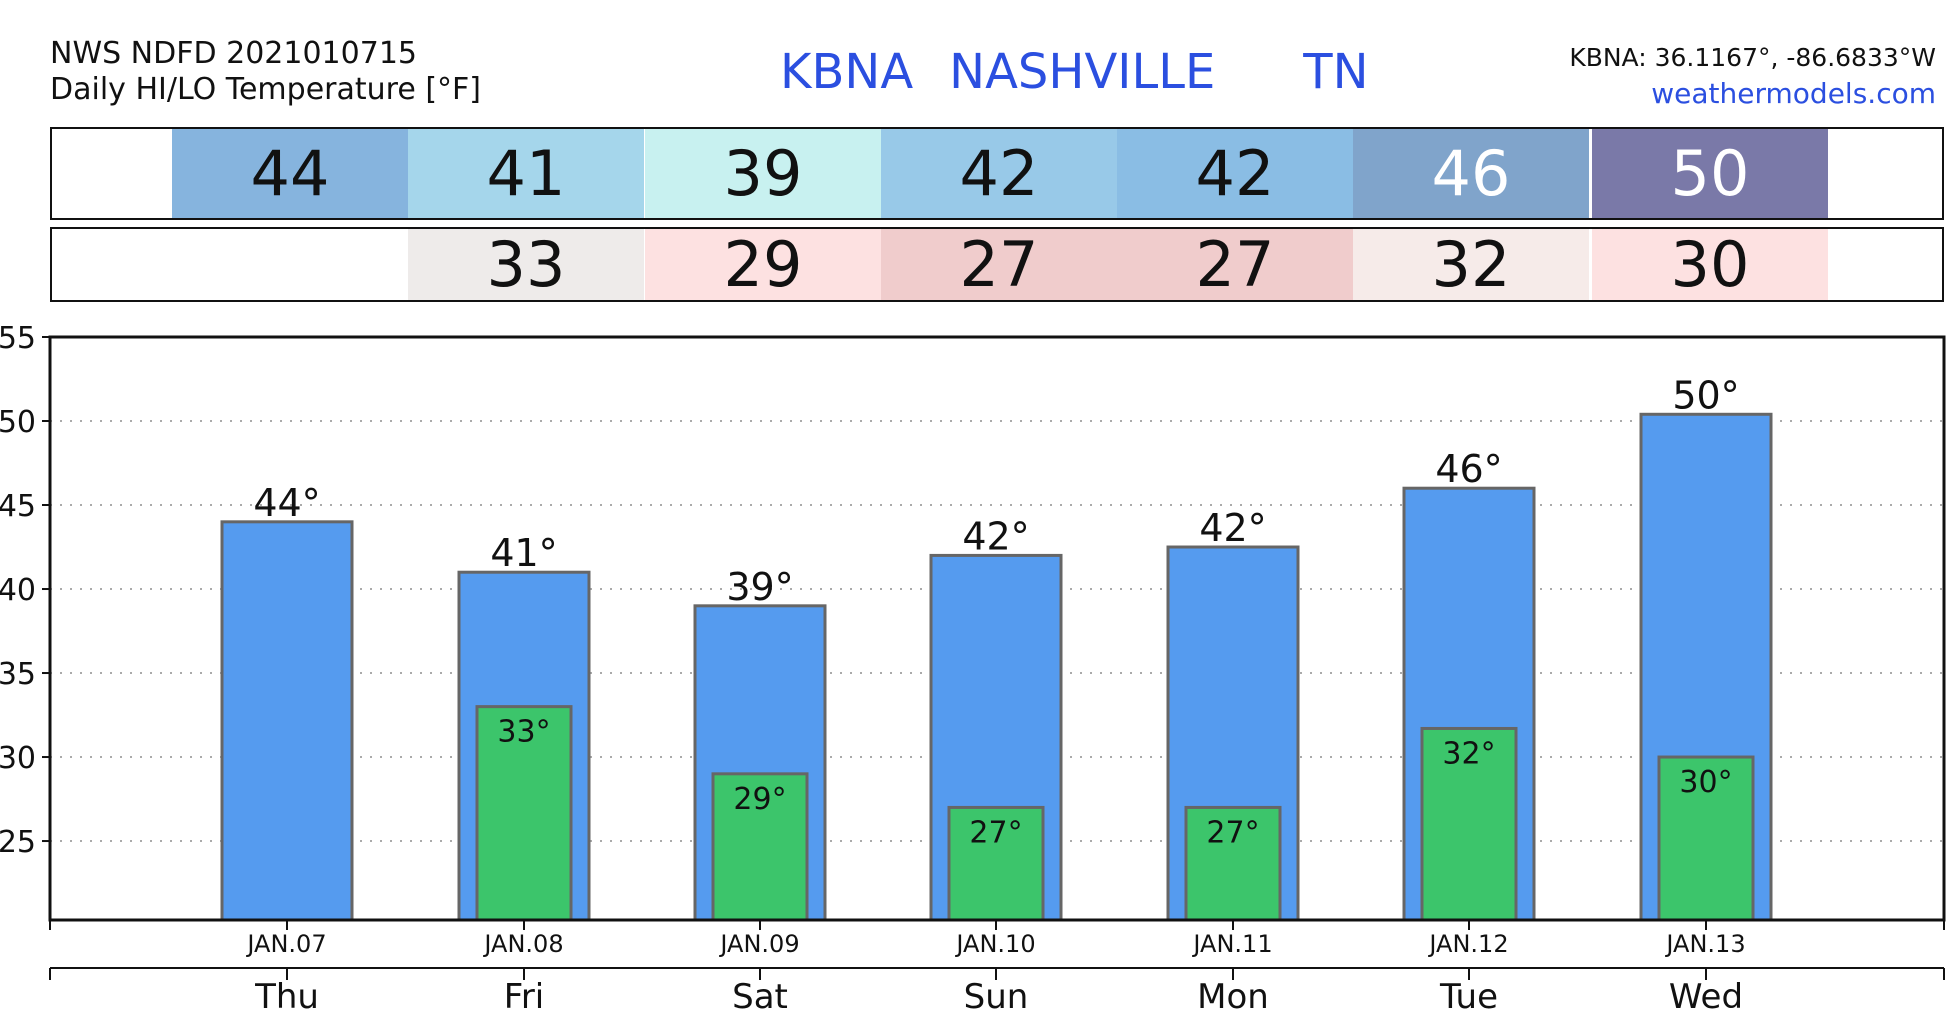 The height and width of the screenshot is (1016, 1958). I want to click on y-tick-label: 25, so click(18, 842).